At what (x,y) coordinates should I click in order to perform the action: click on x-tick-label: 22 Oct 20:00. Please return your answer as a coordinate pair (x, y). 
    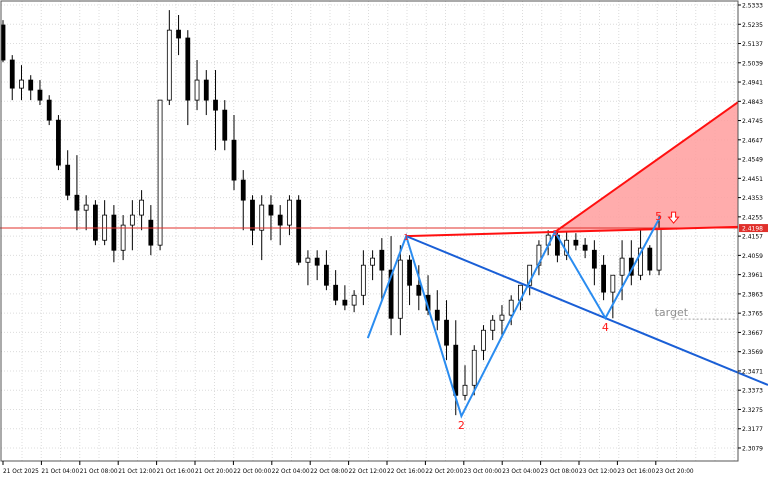
    Looking at the image, I should click on (444, 472).